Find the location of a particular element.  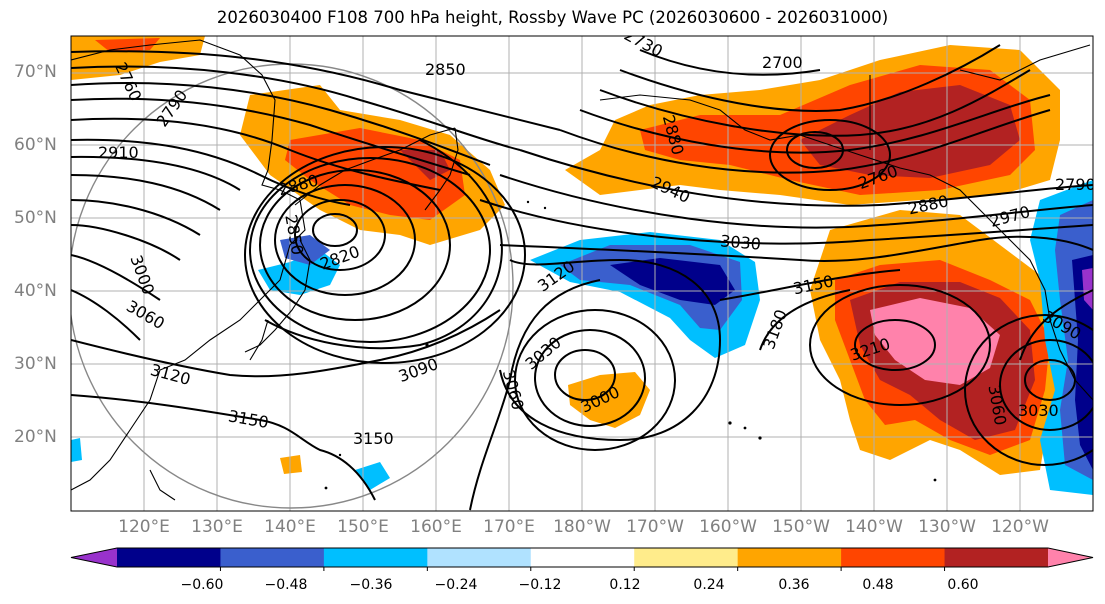

contour-label: 2700 is located at coordinates (782, 62).